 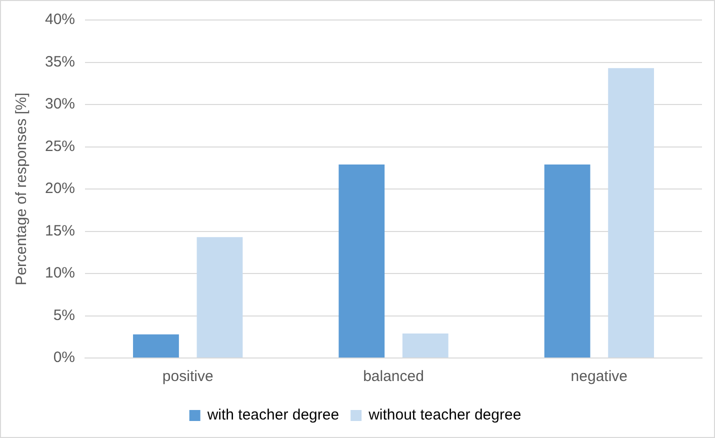 What do you see at coordinates (21, 189) in the screenshot?
I see `y-axis-title: Percentage of responses [%]` at bounding box center [21, 189].